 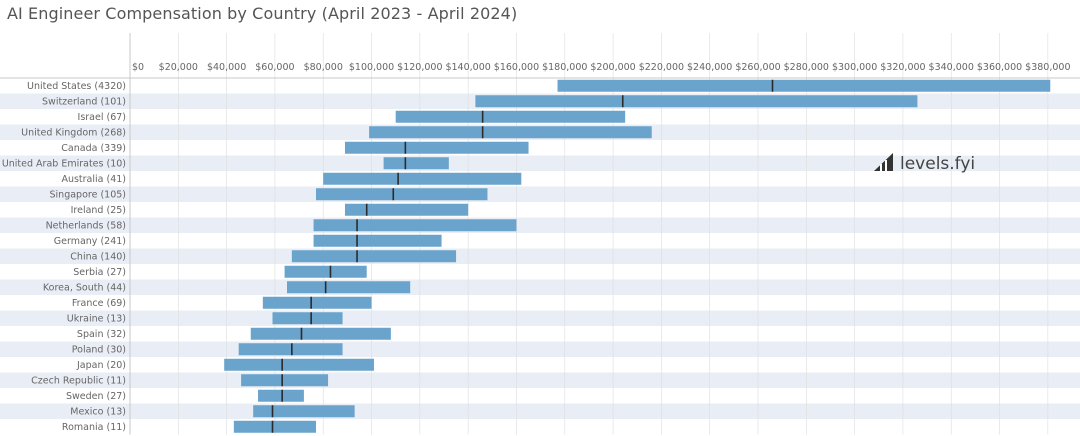 I want to click on x-tick-label: $360,000, so click(x=999, y=67).